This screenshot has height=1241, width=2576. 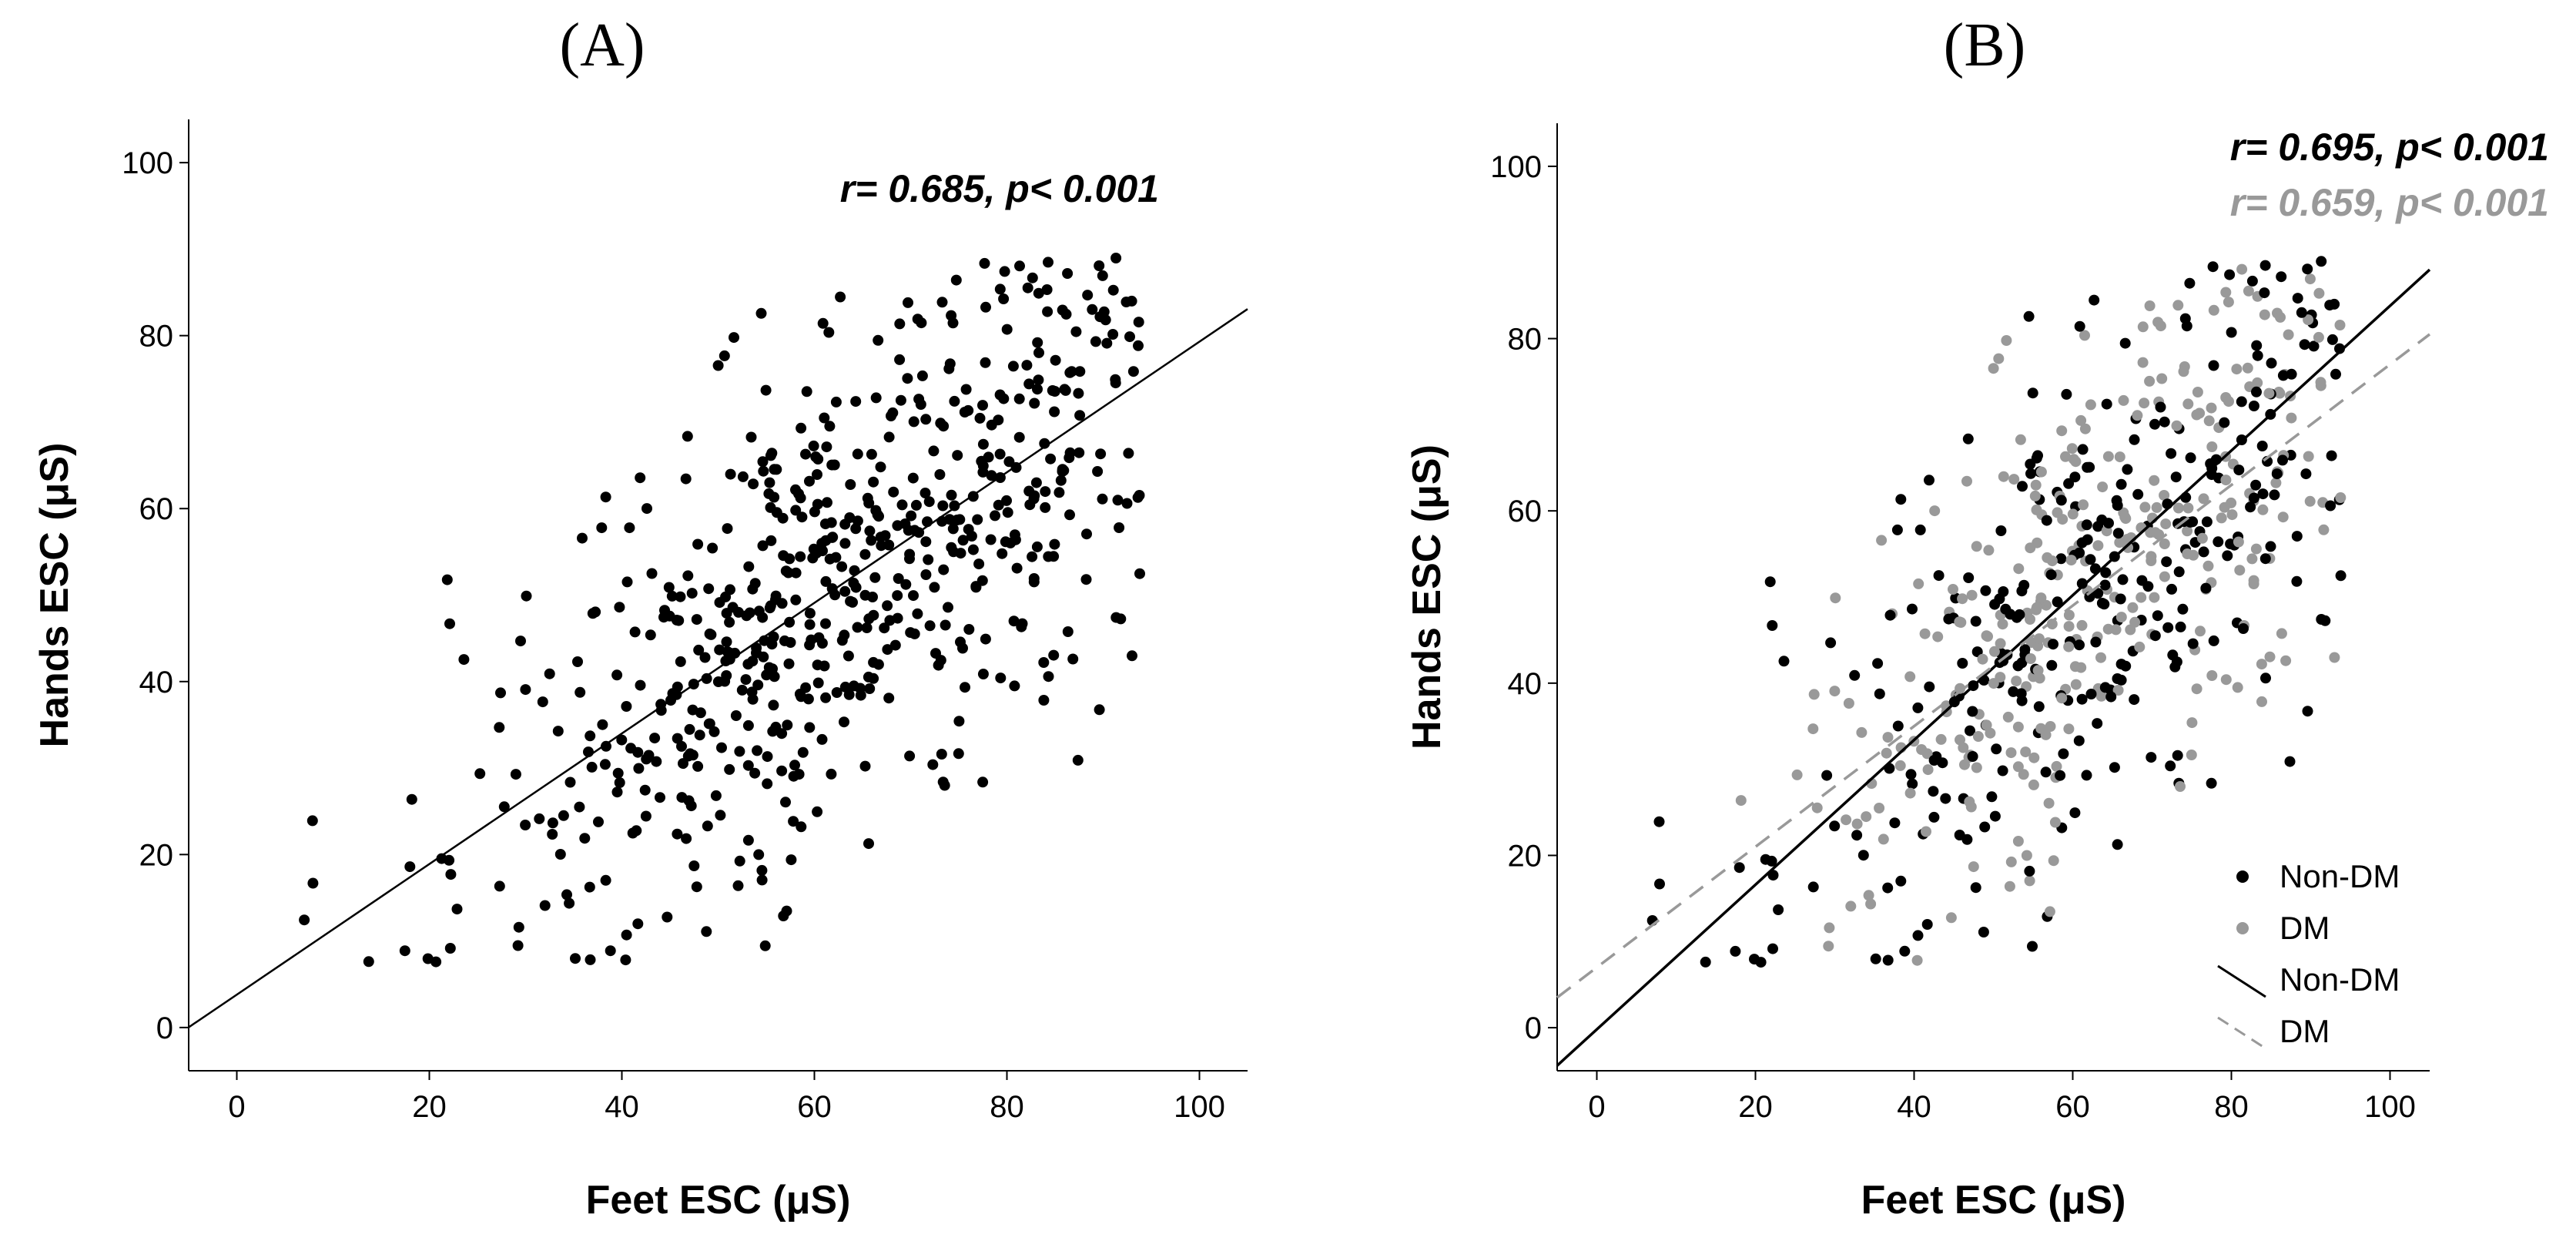 What do you see at coordinates (236, 1107) in the screenshot?
I see `x-tick-label-a: 0` at bounding box center [236, 1107].